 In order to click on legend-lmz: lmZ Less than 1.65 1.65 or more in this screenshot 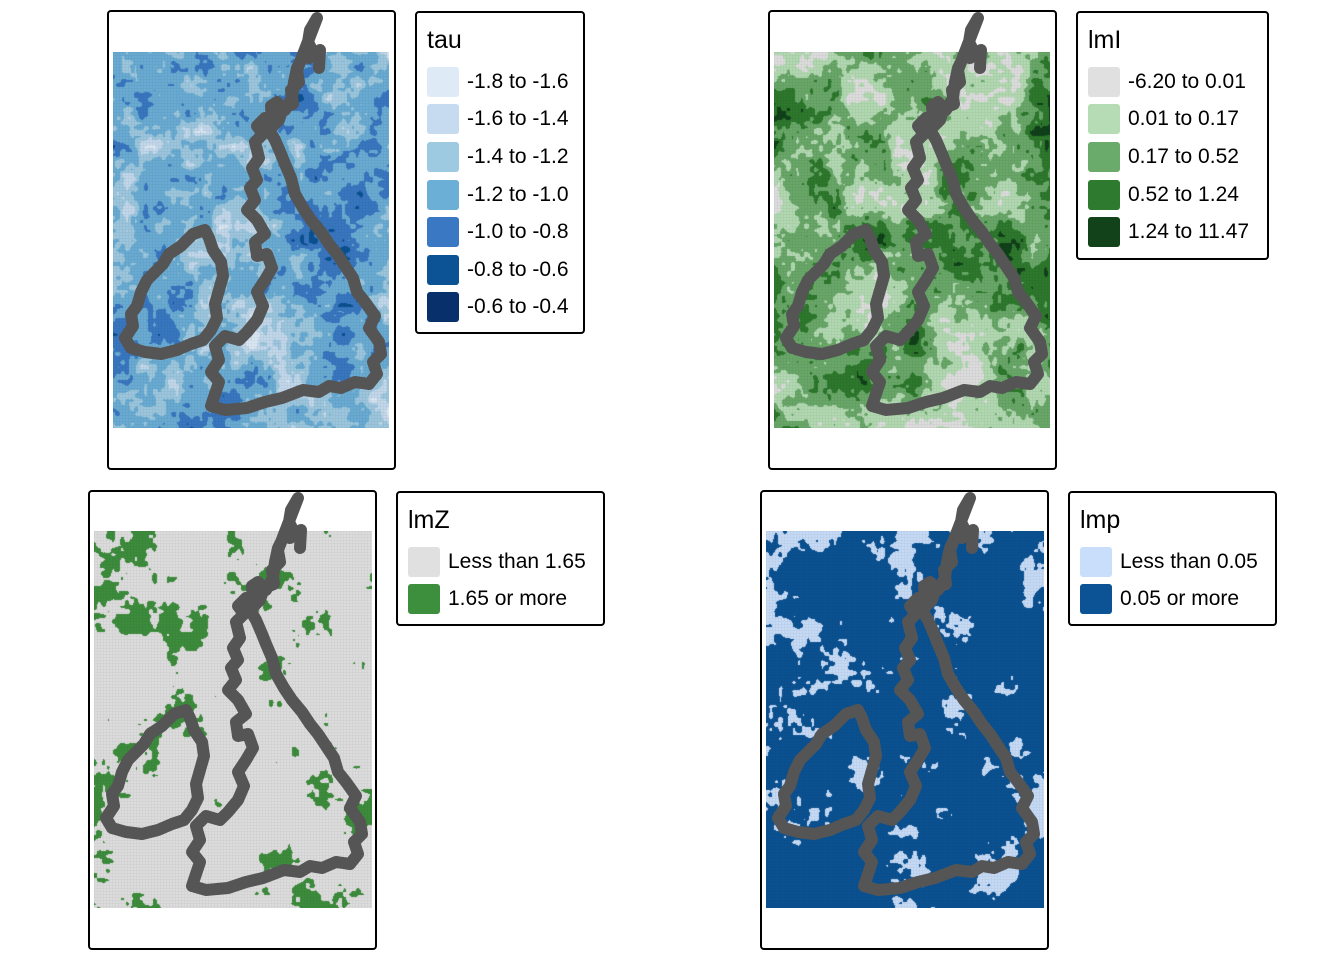, I will do `click(500, 558)`.